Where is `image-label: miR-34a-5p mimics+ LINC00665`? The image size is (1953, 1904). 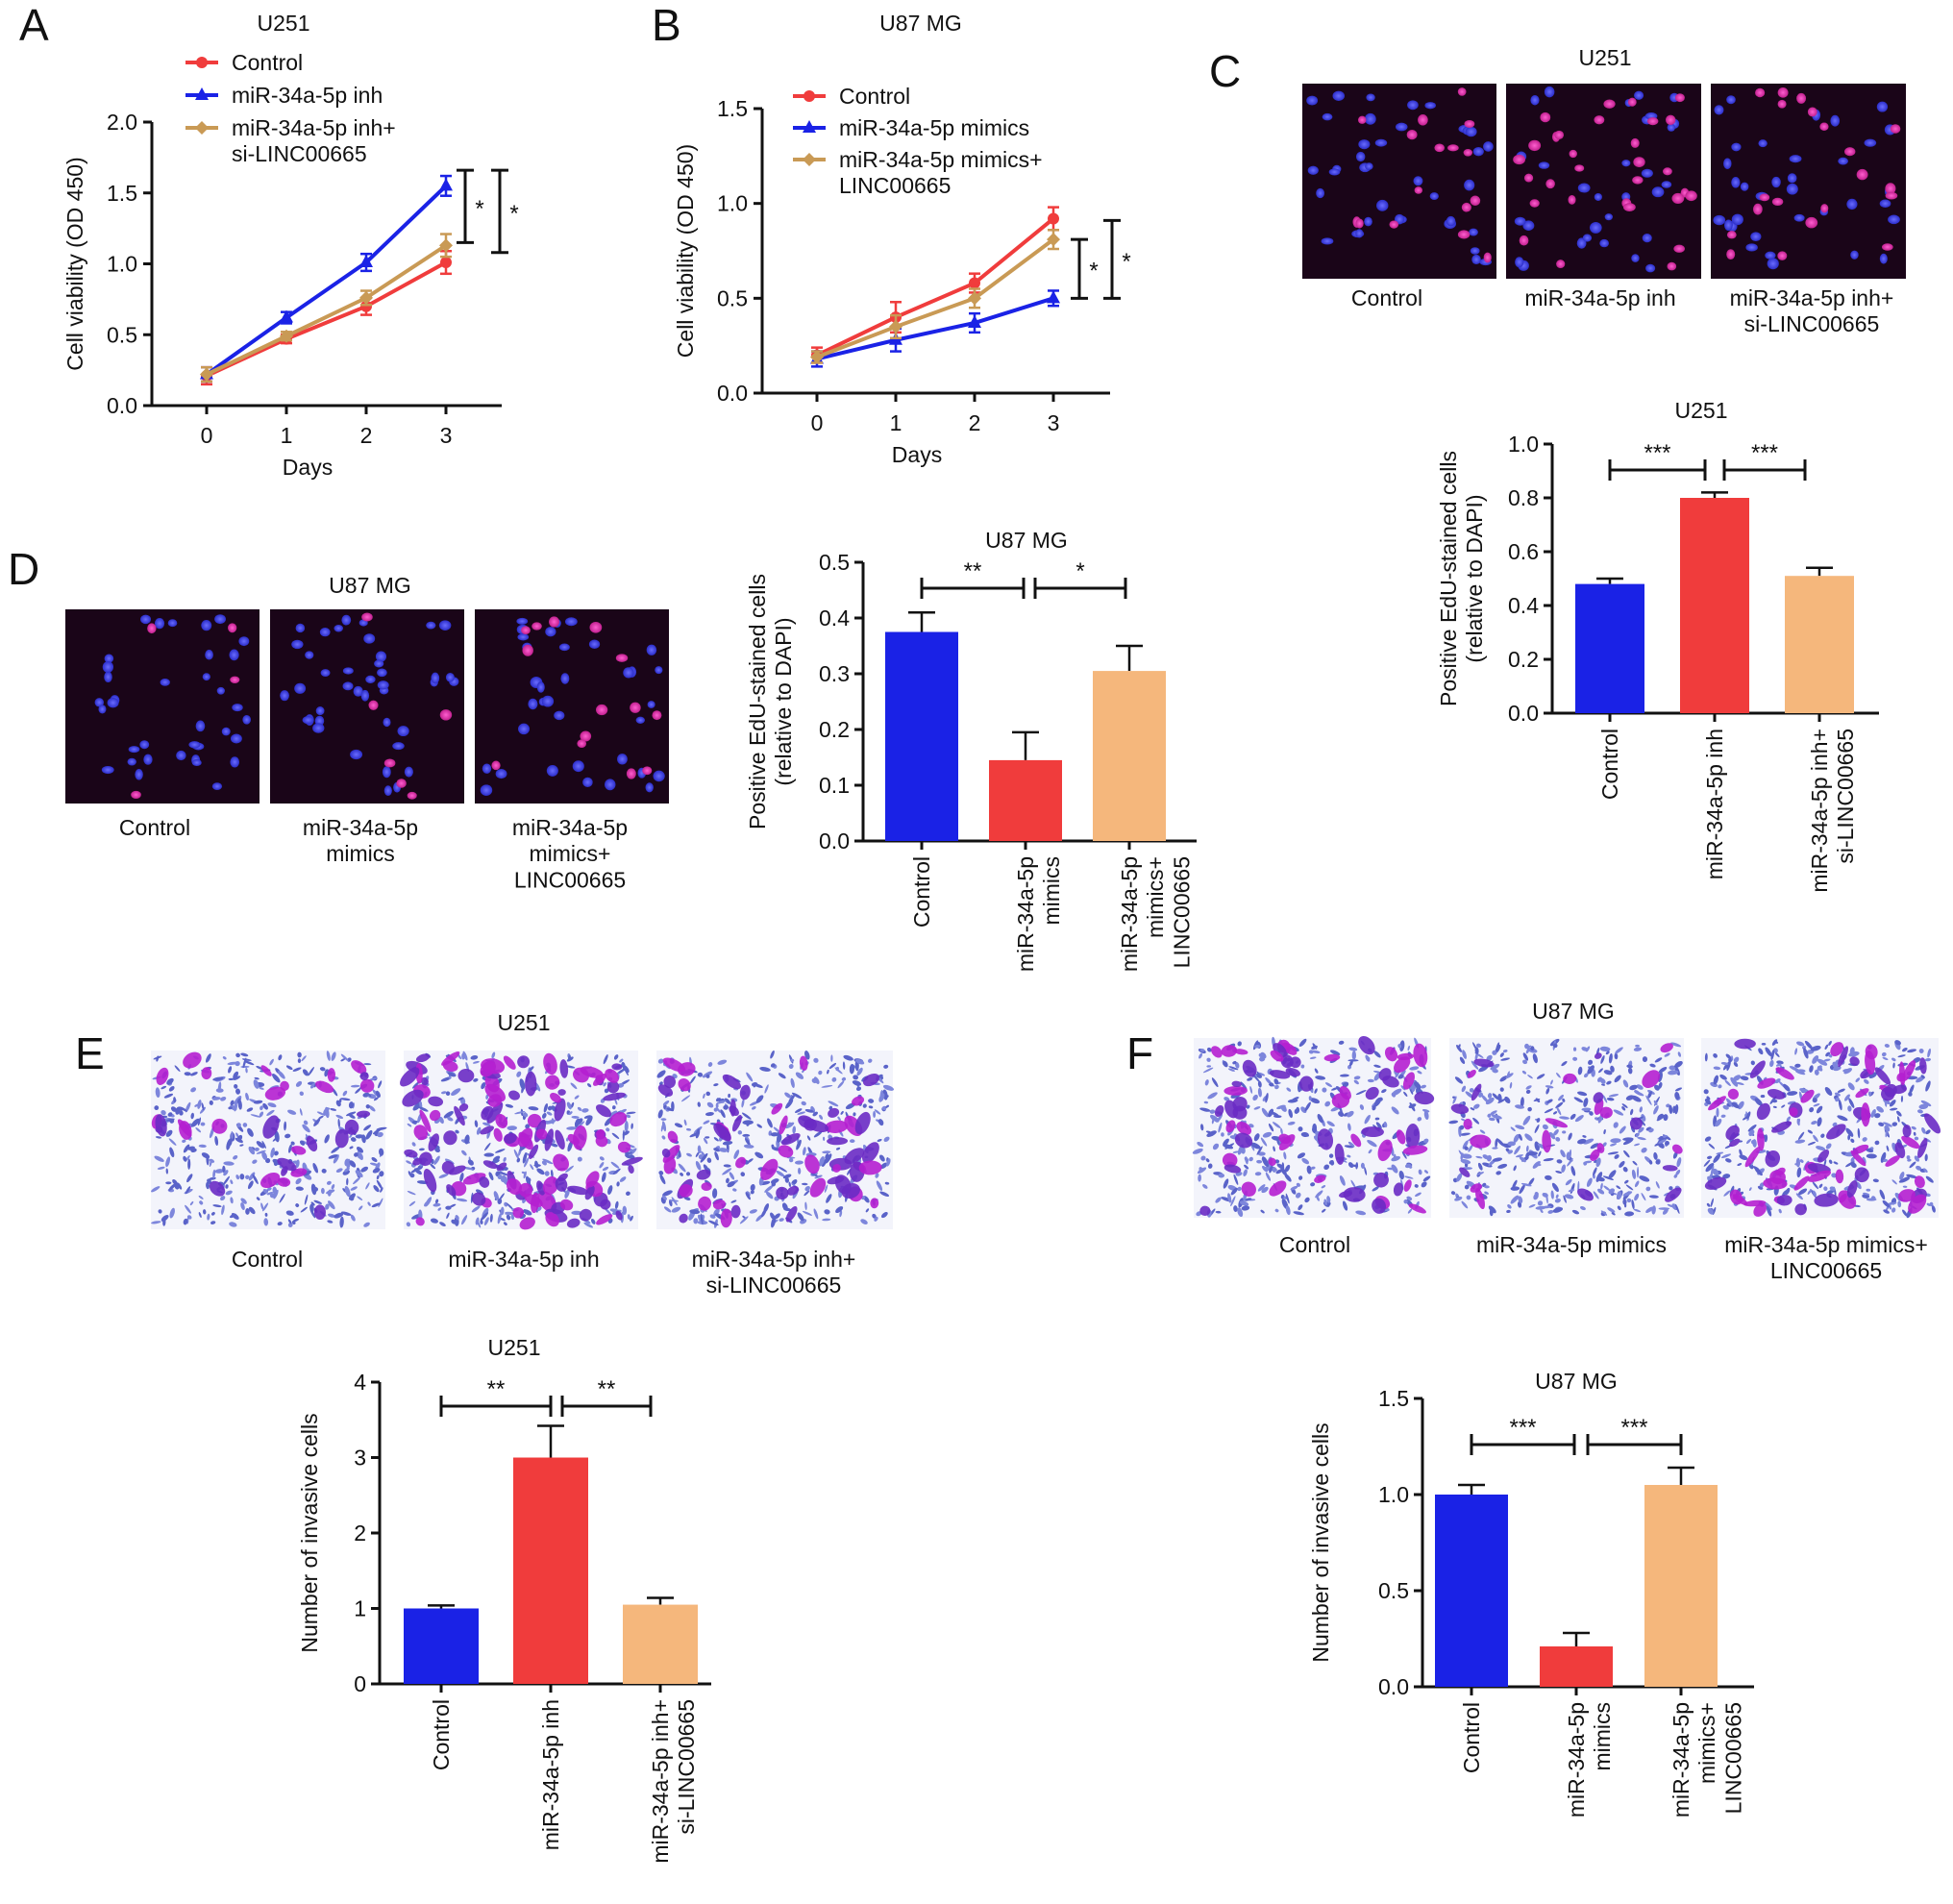
image-label: miR-34a-5p mimics+ LINC00665 is located at coordinates (570, 853).